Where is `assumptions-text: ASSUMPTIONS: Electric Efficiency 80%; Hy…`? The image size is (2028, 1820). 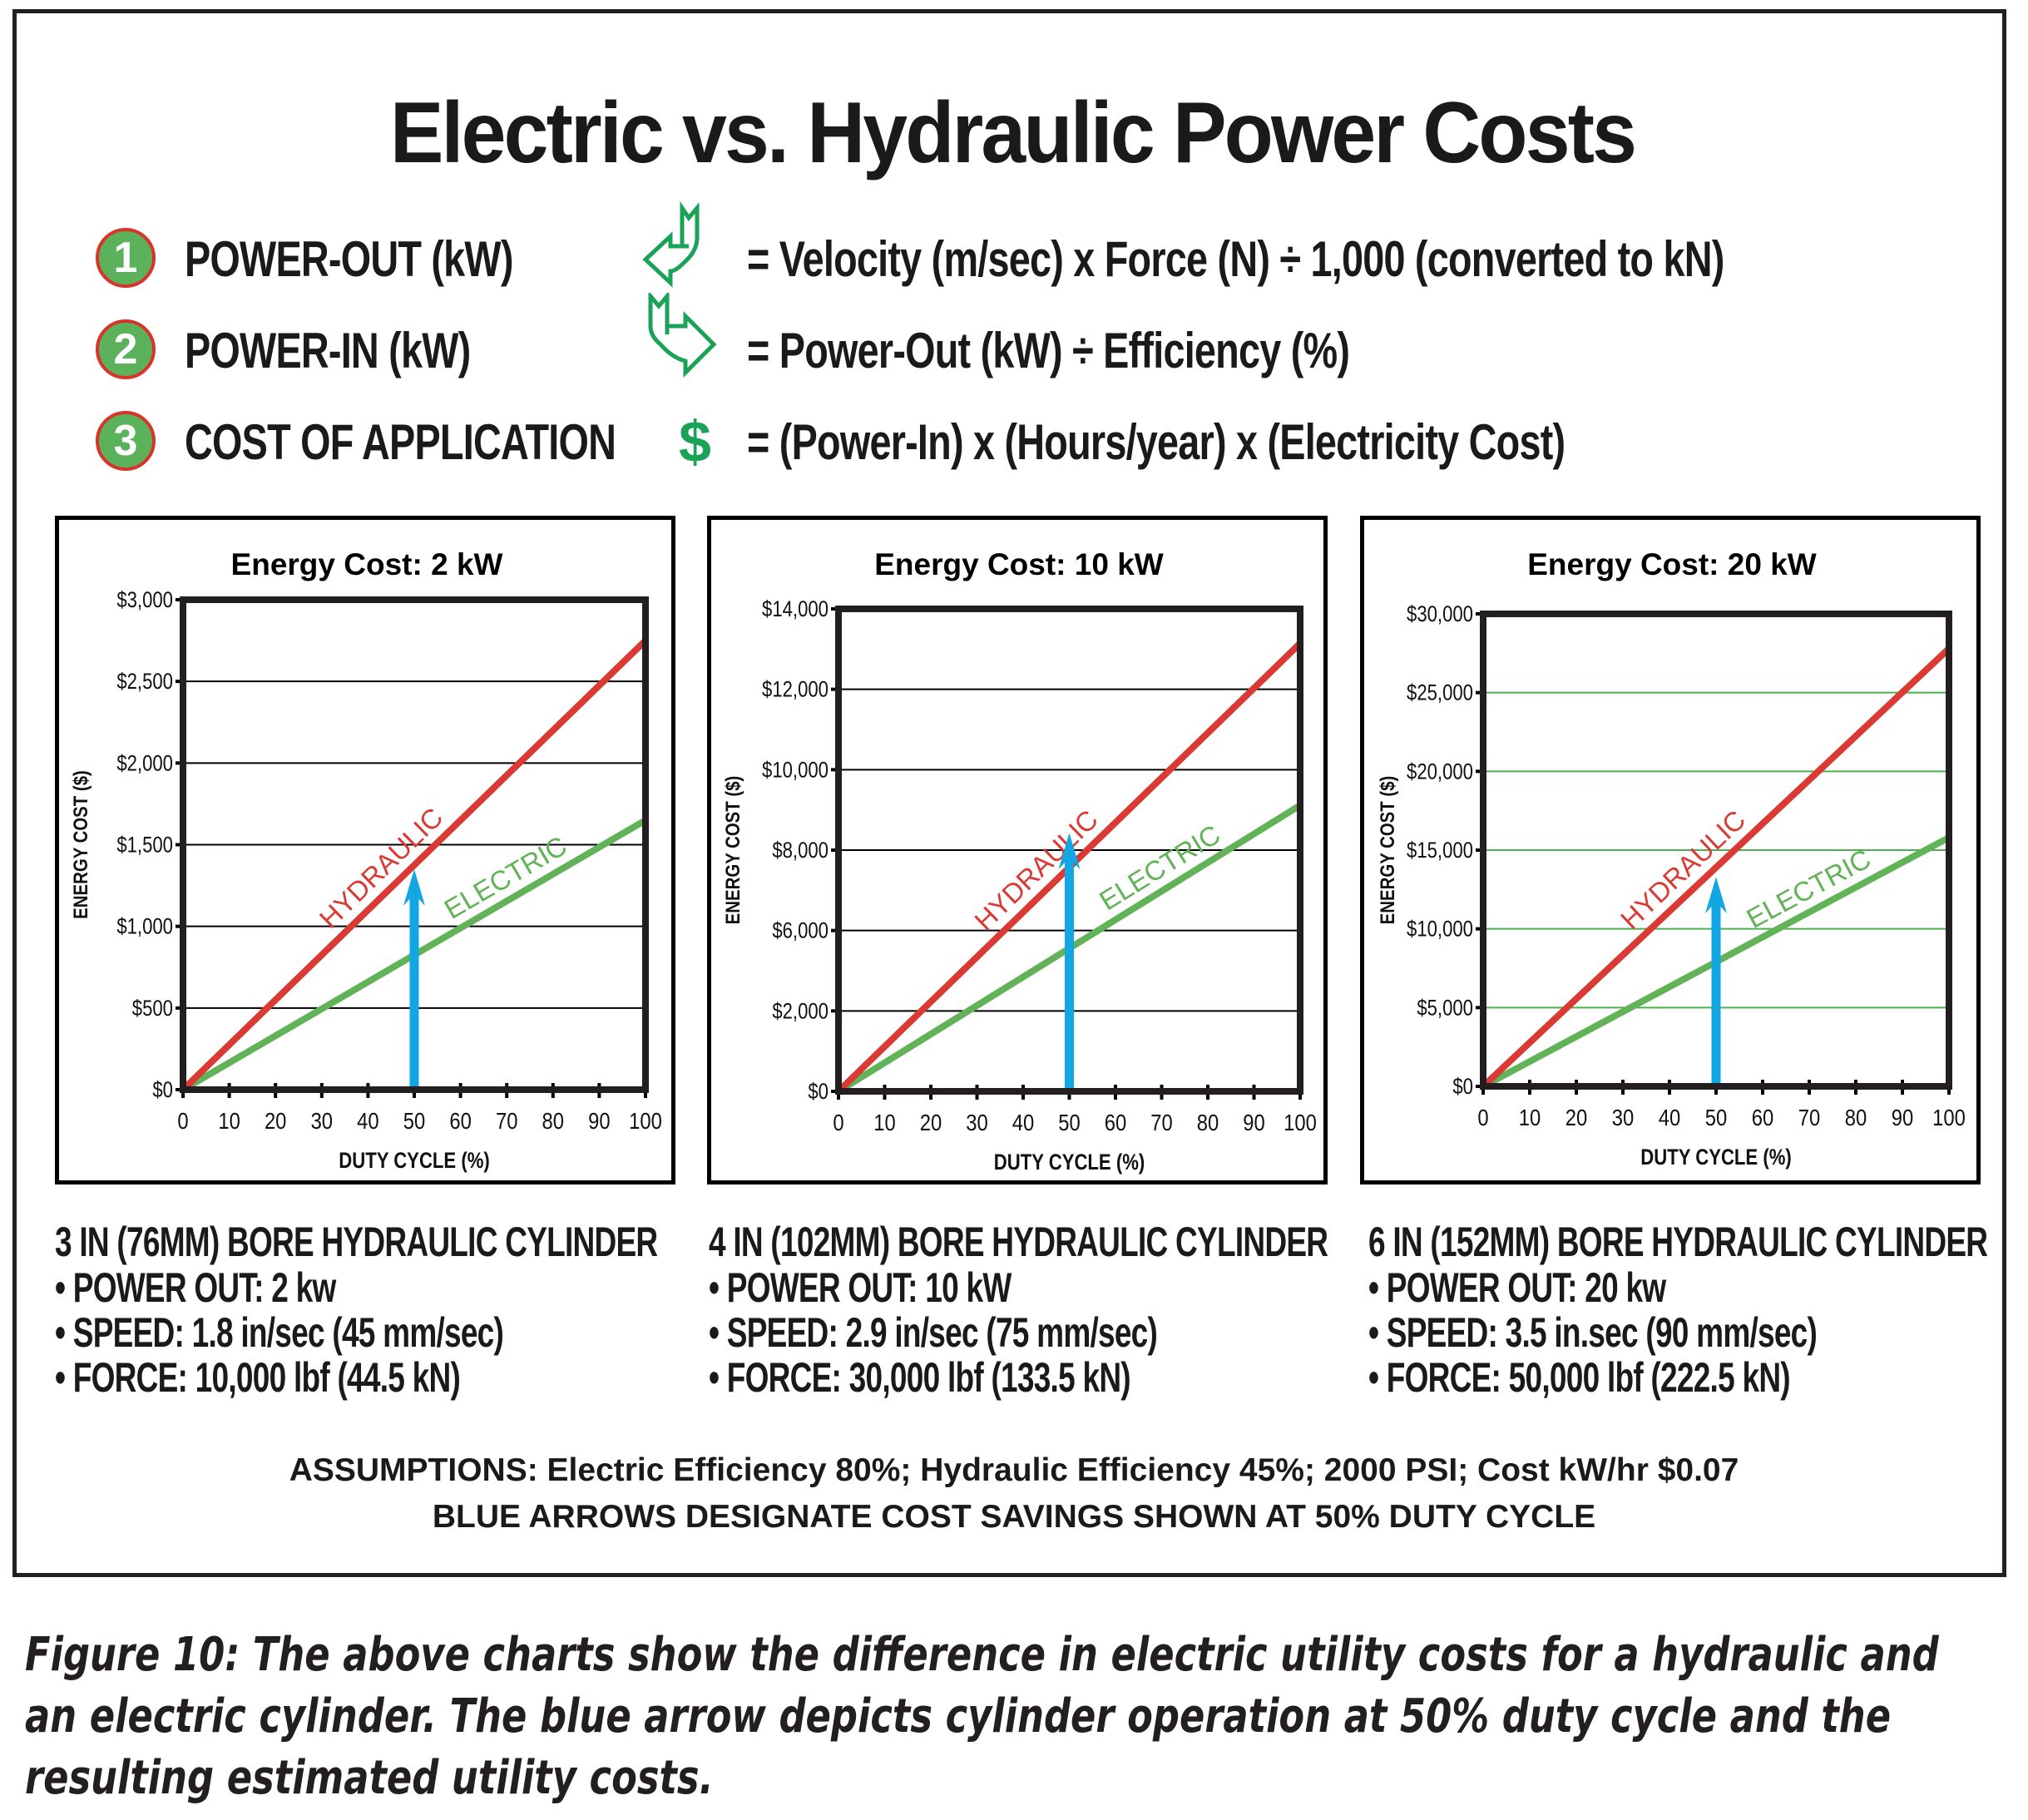
assumptions-text: ASSUMPTIONS: Electric Efficiency 80%; Hy… is located at coordinates (1014, 1470).